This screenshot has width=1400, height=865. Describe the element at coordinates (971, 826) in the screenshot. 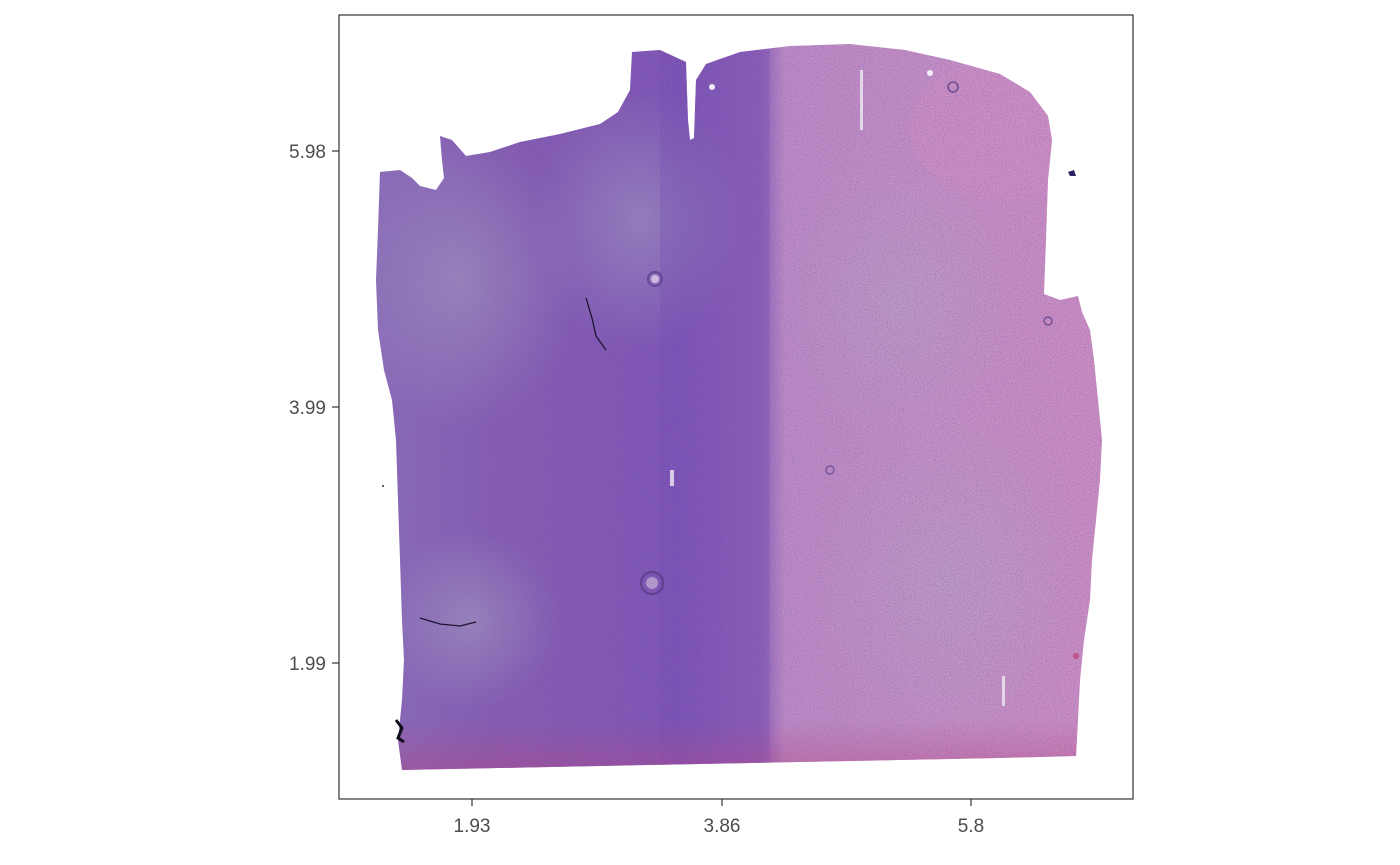

I see `x-tick-label: 5.8` at that location.